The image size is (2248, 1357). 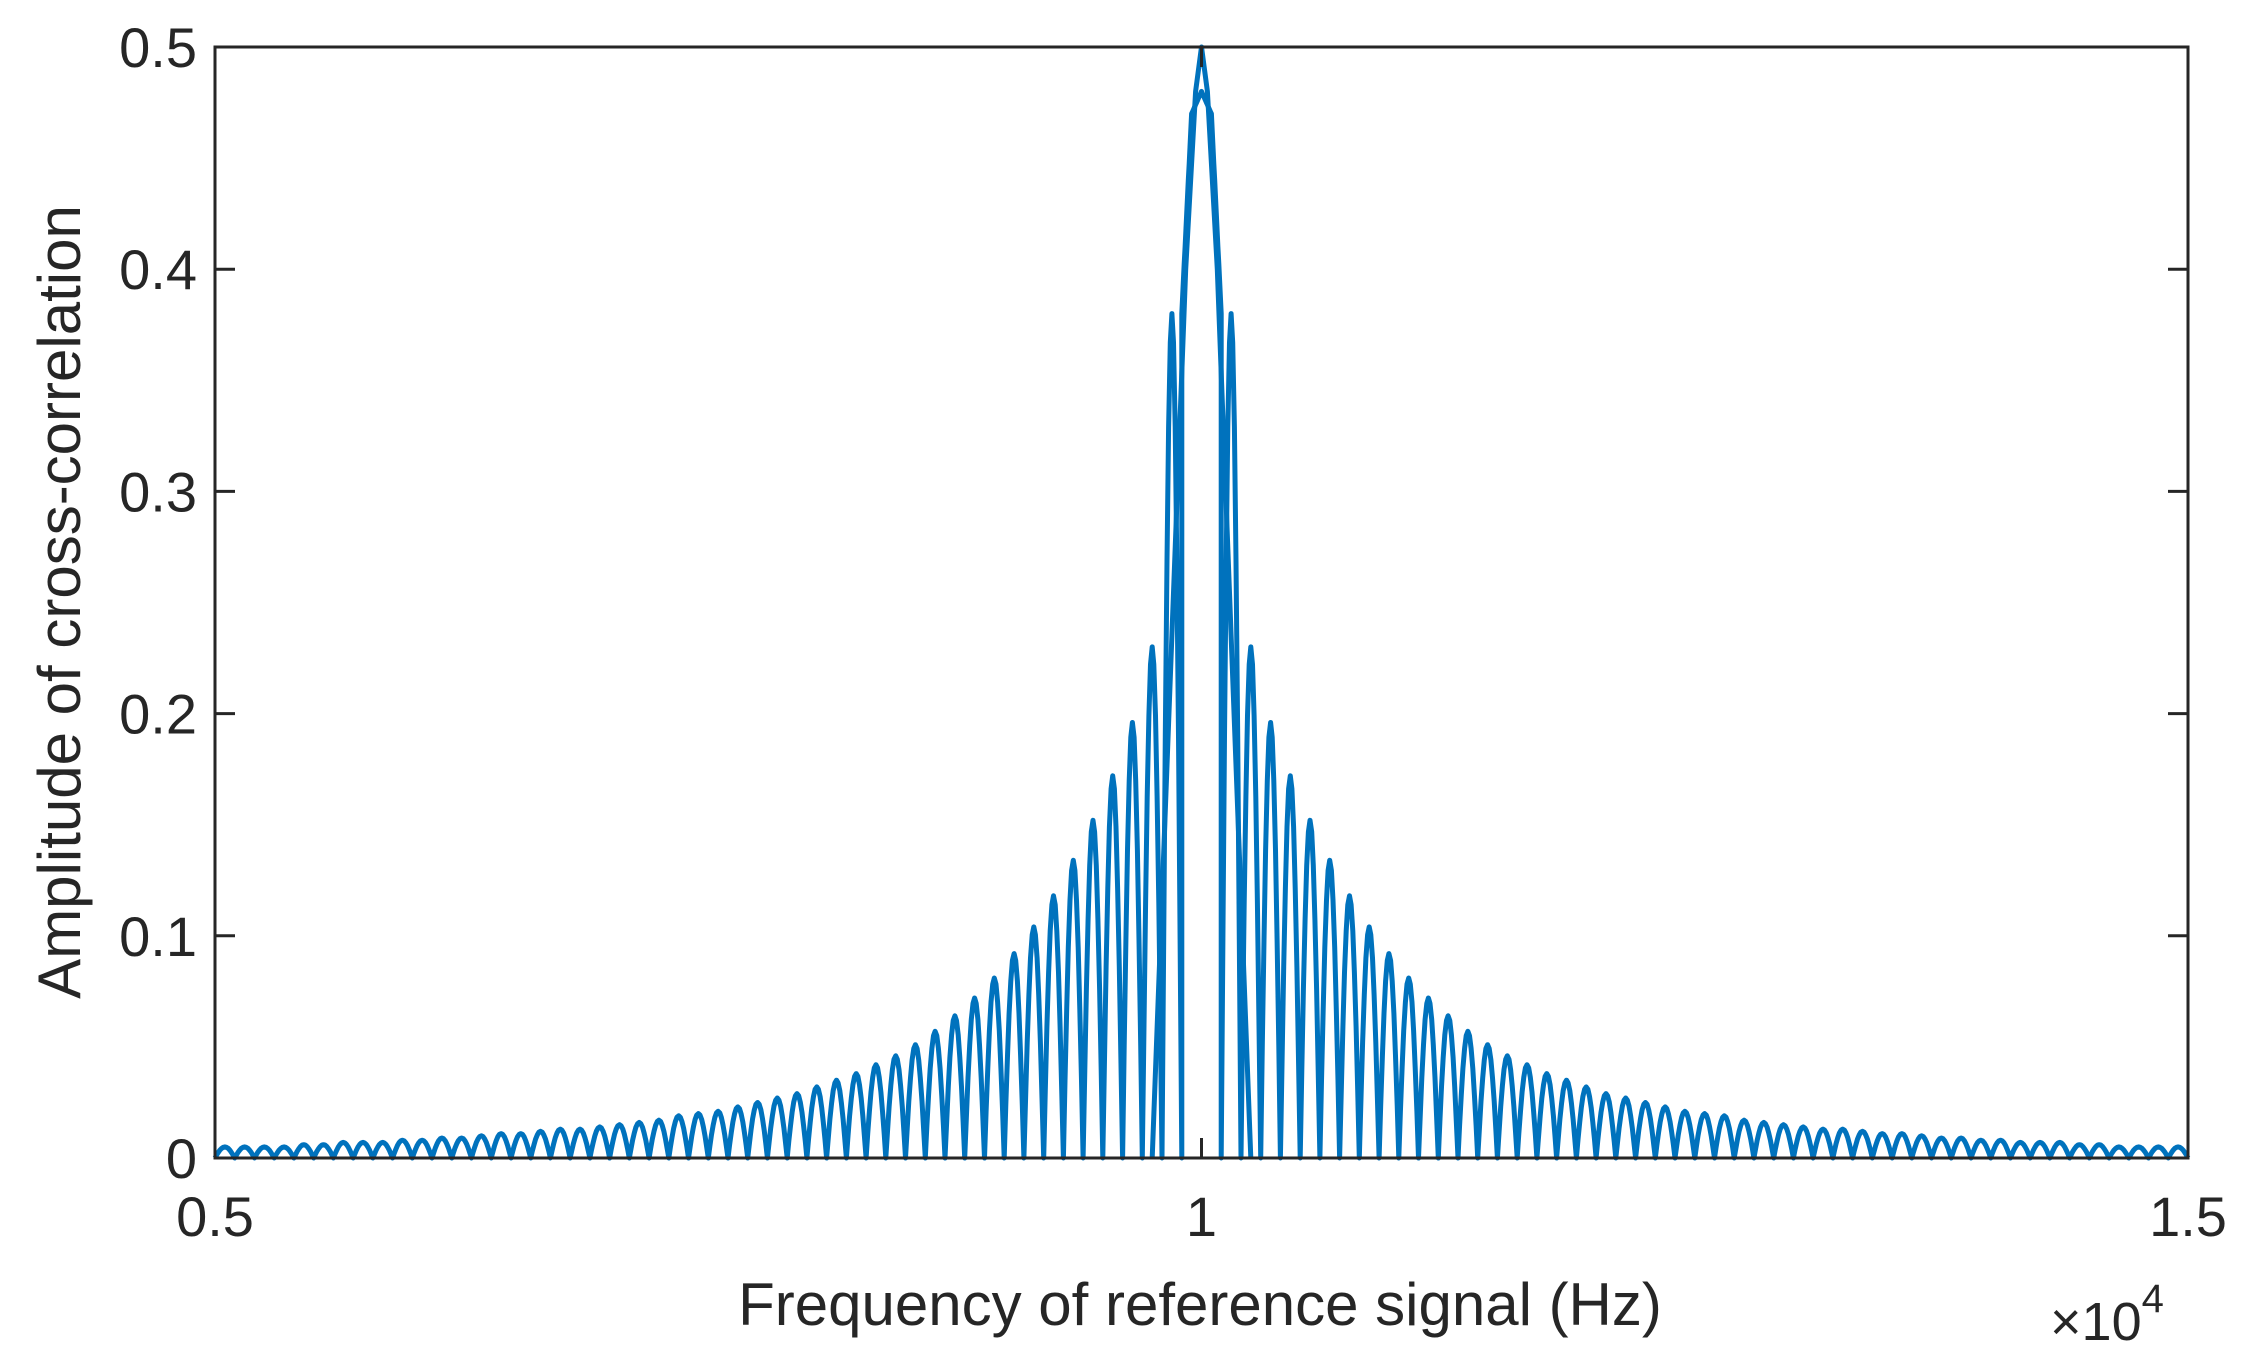 What do you see at coordinates (158, 47) in the screenshot?
I see `y-tick-label: 0.5` at bounding box center [158, 47].